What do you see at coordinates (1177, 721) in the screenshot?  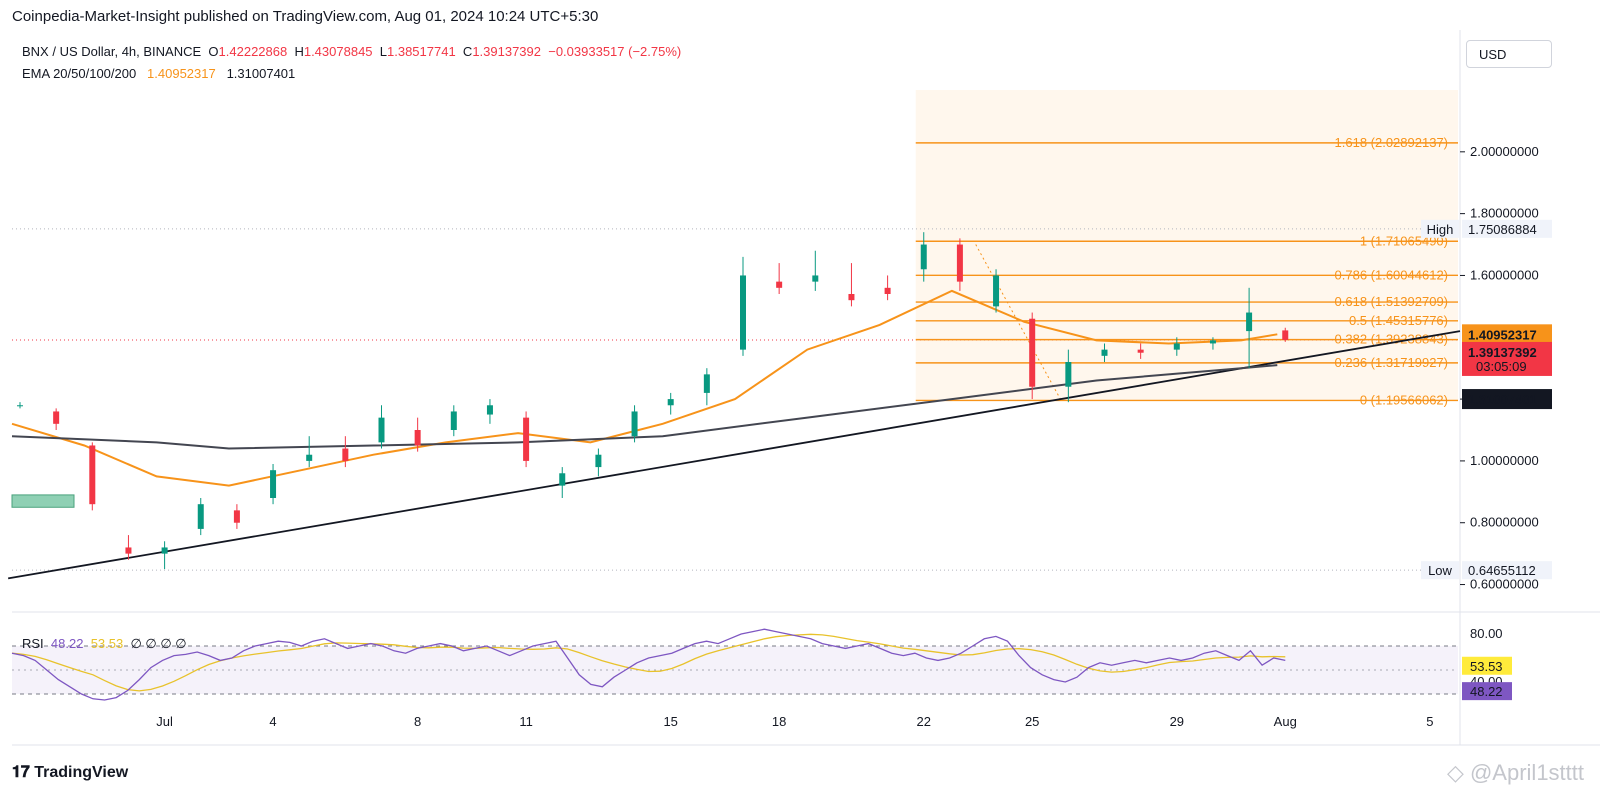 I see `time-label-8: 29` at bounding box center [1177, 721].